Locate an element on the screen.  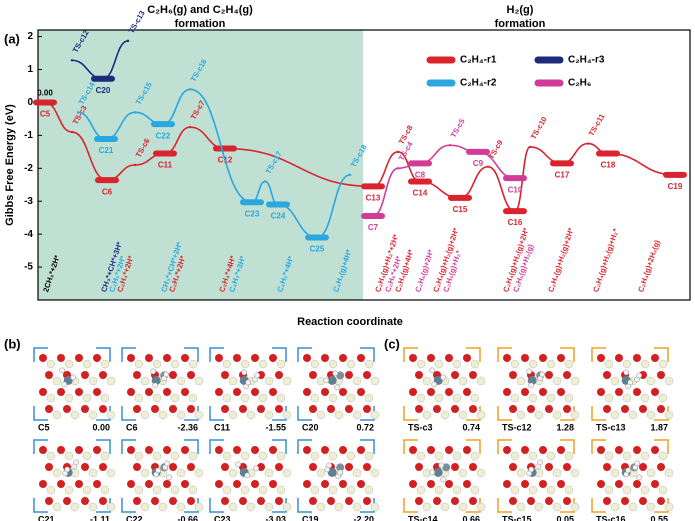
state-label: C9 is located at coordinates (478, 163).